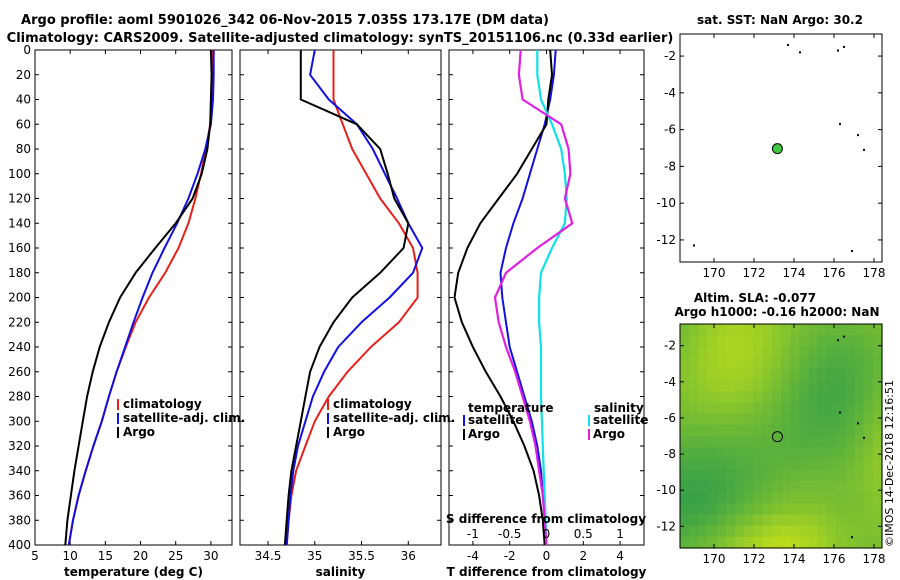 This screenshot has height=580, width=900. What do you see at coordinates (495, 420) in the screenshot?
I see `legend-label: satellite` at bounding box center [495, 420].